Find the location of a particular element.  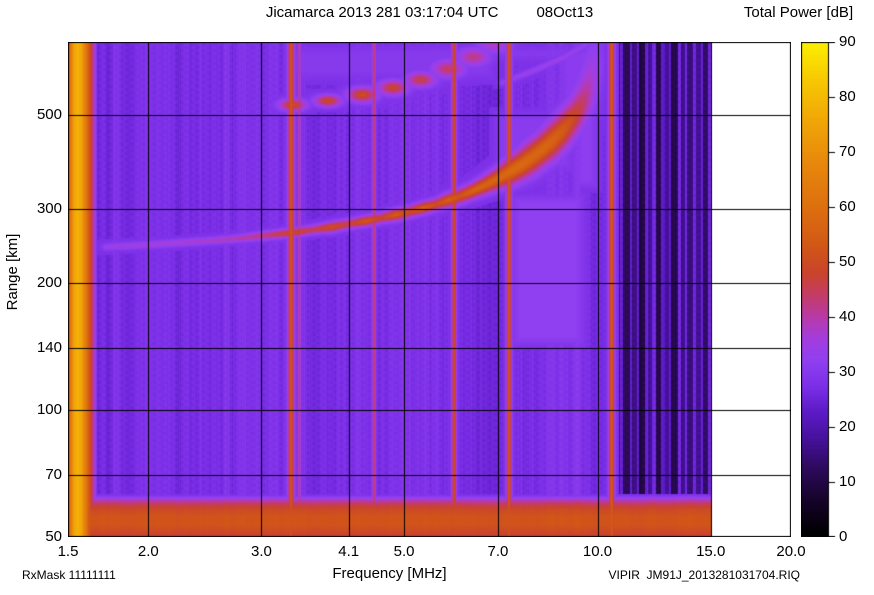

plot-title-row: Jicamarca 2013 281 03:17:04 UTC 08Oct13 is located at coordinates (429, 12).